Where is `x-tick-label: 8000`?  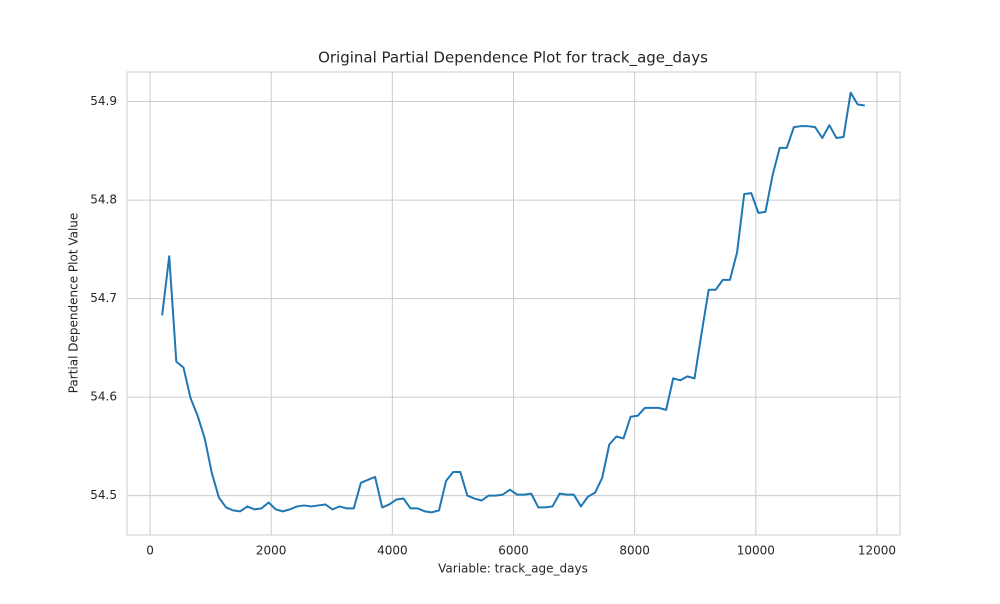 x-tick-label: 8000 is located at coordinates (634, 551).